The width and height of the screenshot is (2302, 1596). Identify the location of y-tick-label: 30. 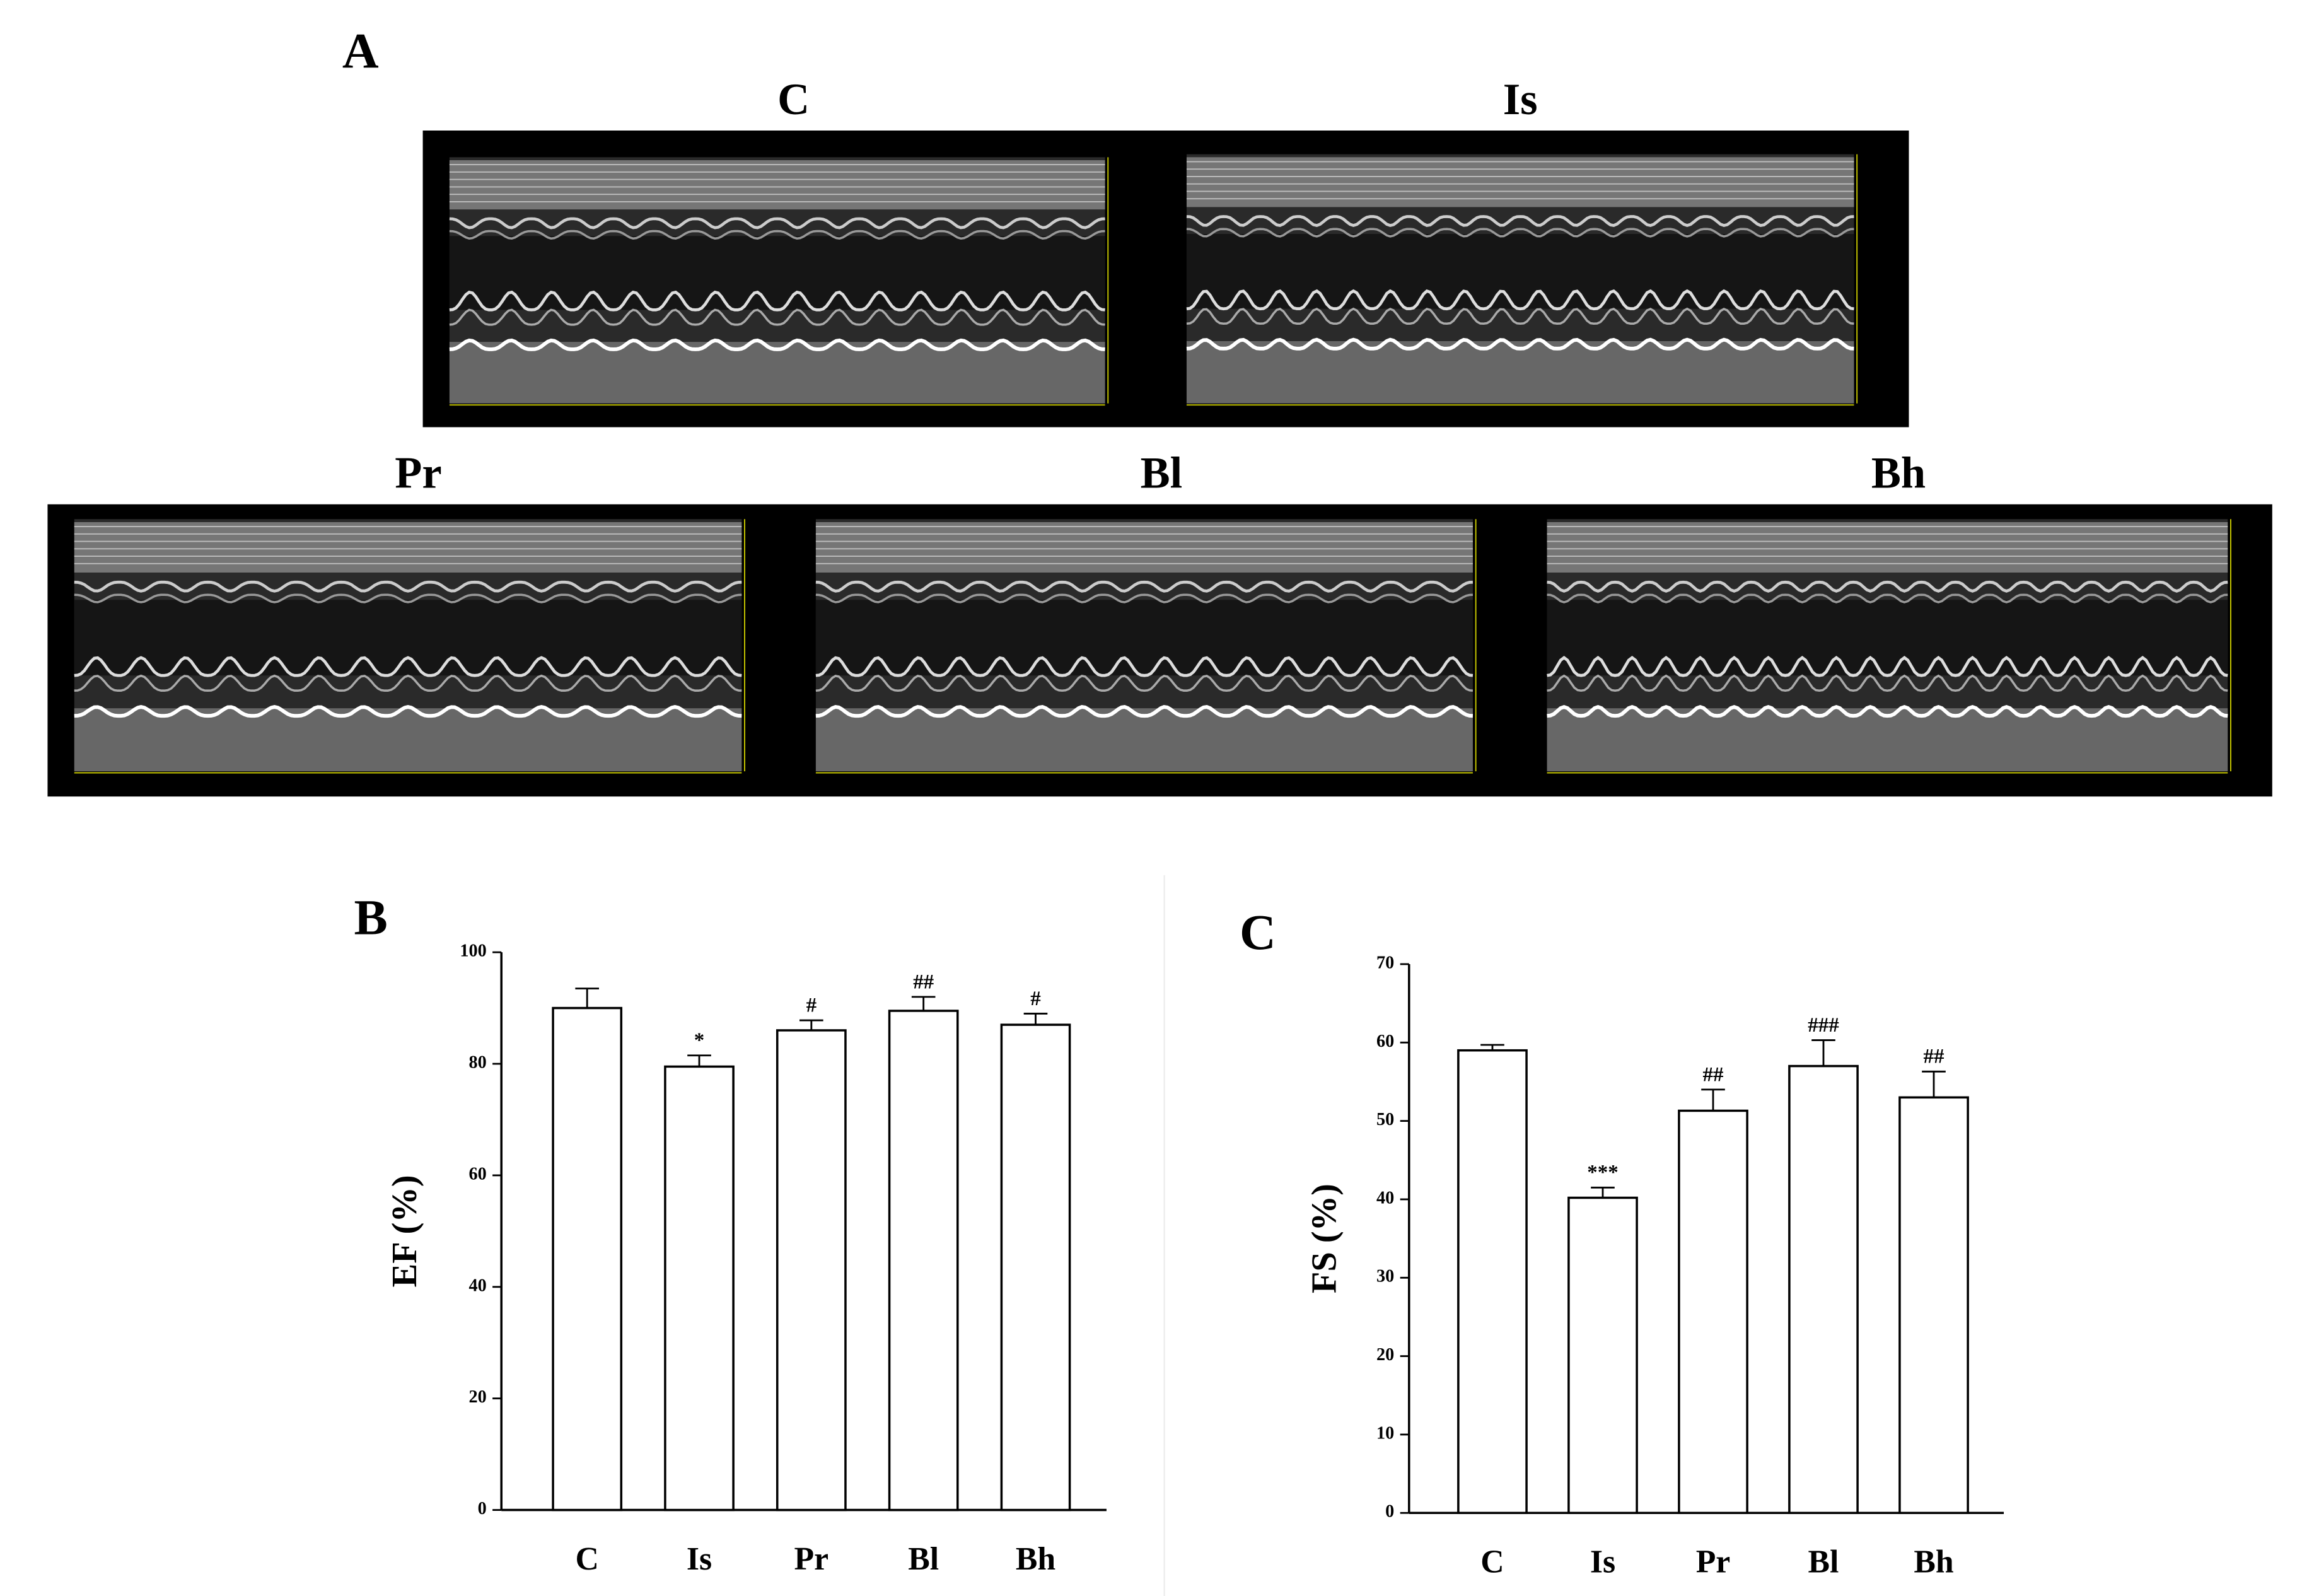
(1385, 1276).